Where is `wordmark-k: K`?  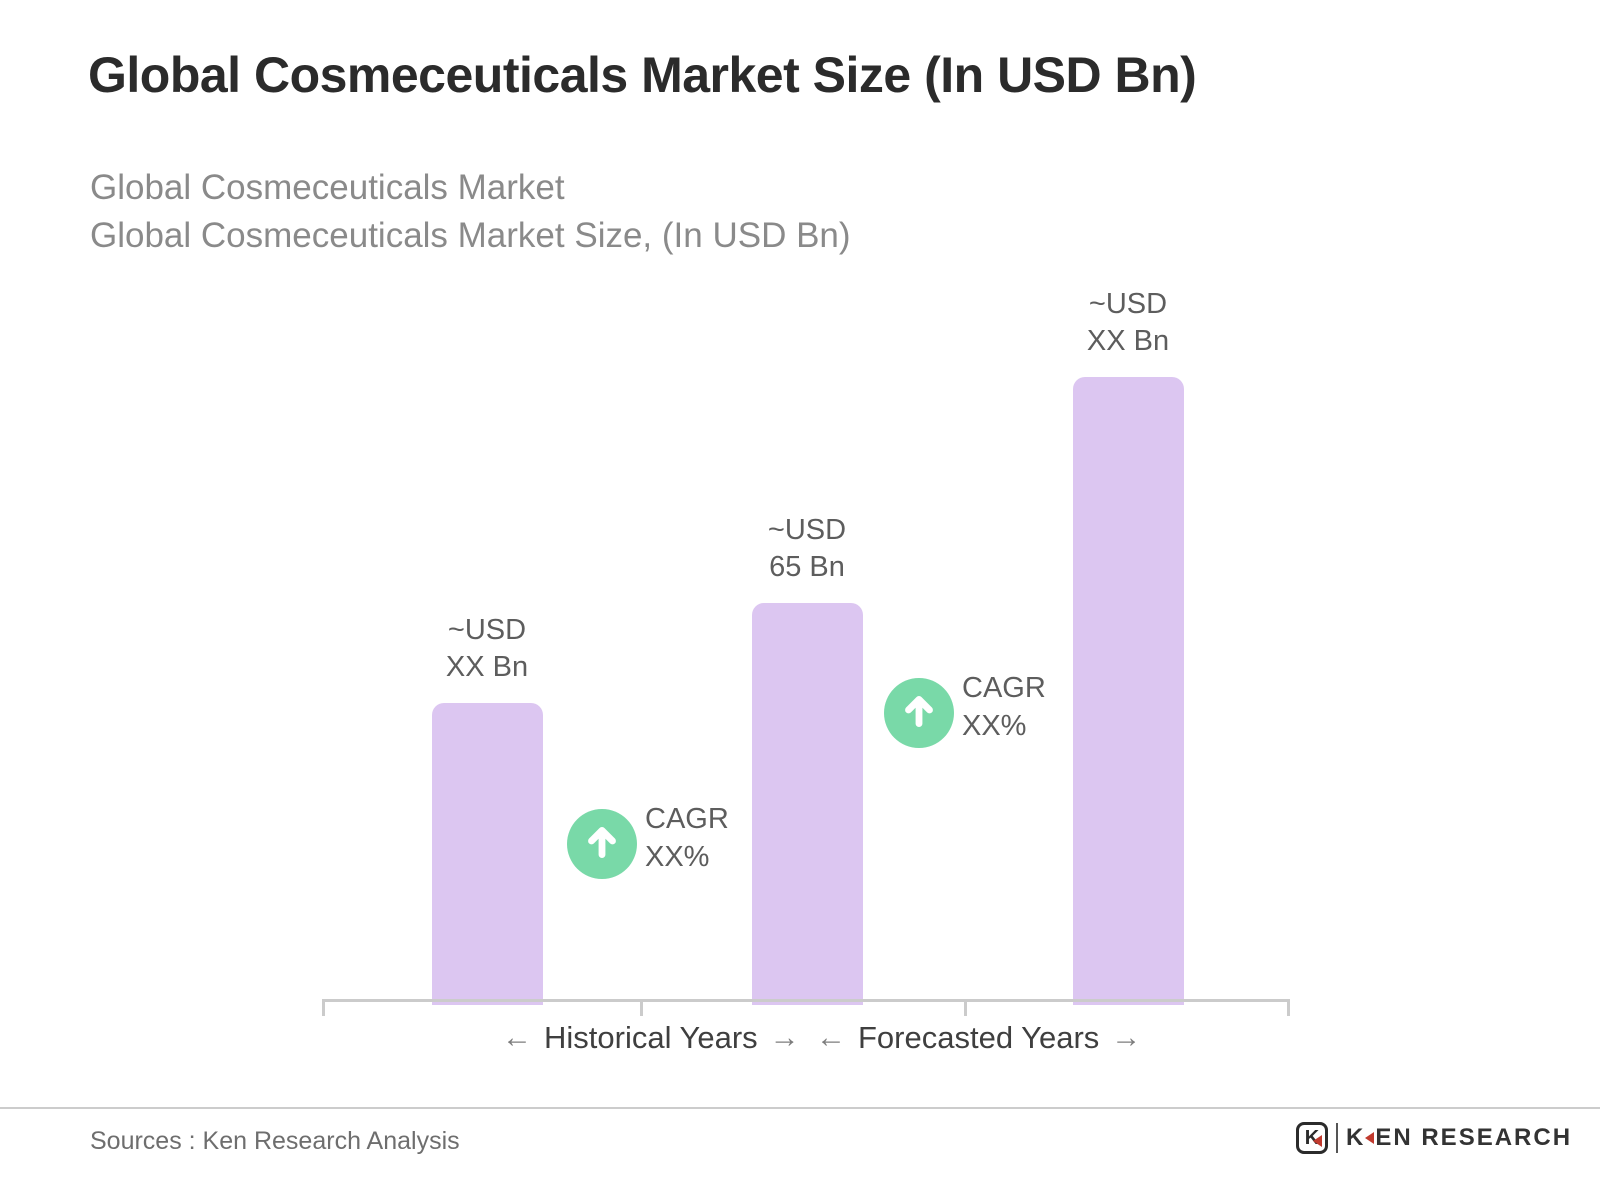 wordmark-k: K is located at coordinates (1356, 1137).